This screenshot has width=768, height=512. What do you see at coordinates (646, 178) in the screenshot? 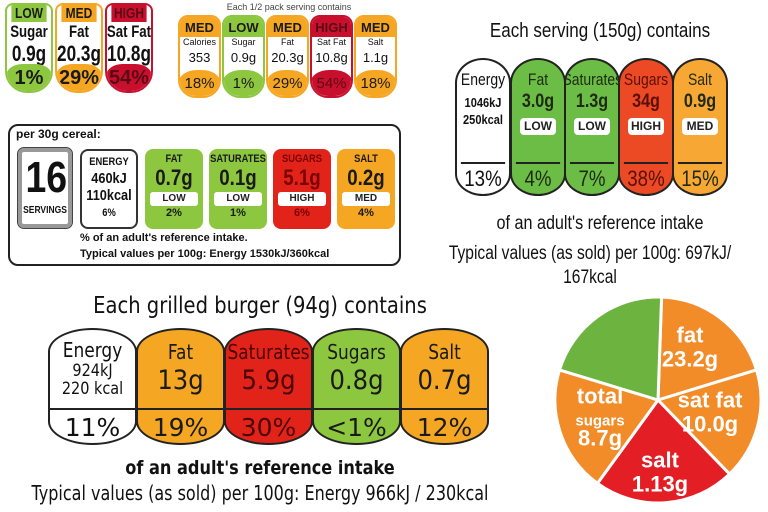
I see `percent-value: 38%` at bounding box center [646, 178].